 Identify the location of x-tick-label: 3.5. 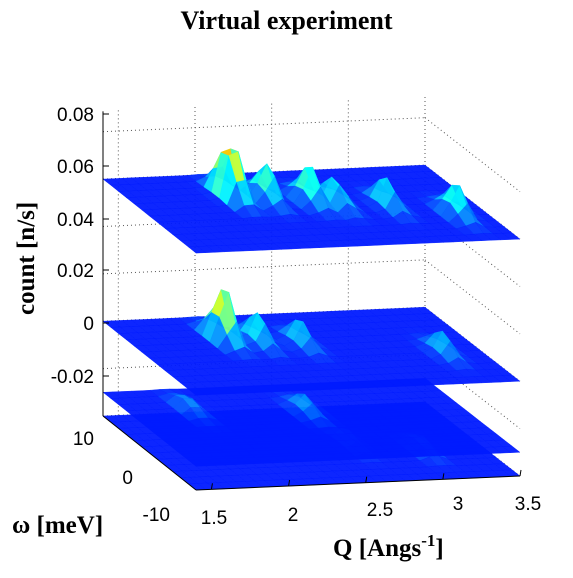
(528, 504).